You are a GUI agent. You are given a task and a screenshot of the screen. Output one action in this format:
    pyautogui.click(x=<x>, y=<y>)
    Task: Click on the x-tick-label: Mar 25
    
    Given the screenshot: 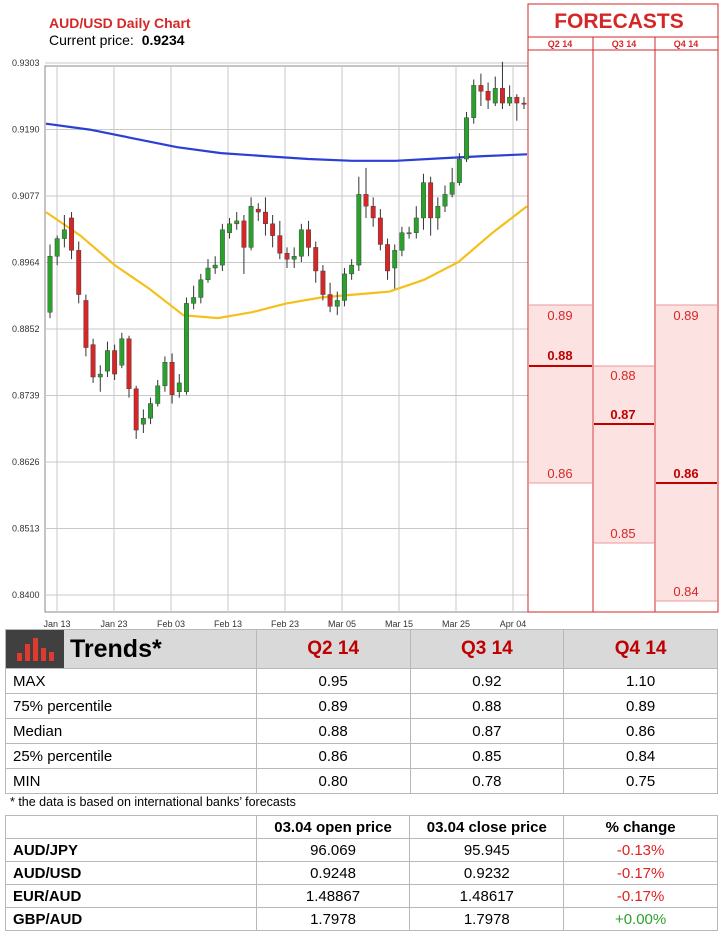 What is the action you would take?
    pyautogui.click(x=456, y=624)
    